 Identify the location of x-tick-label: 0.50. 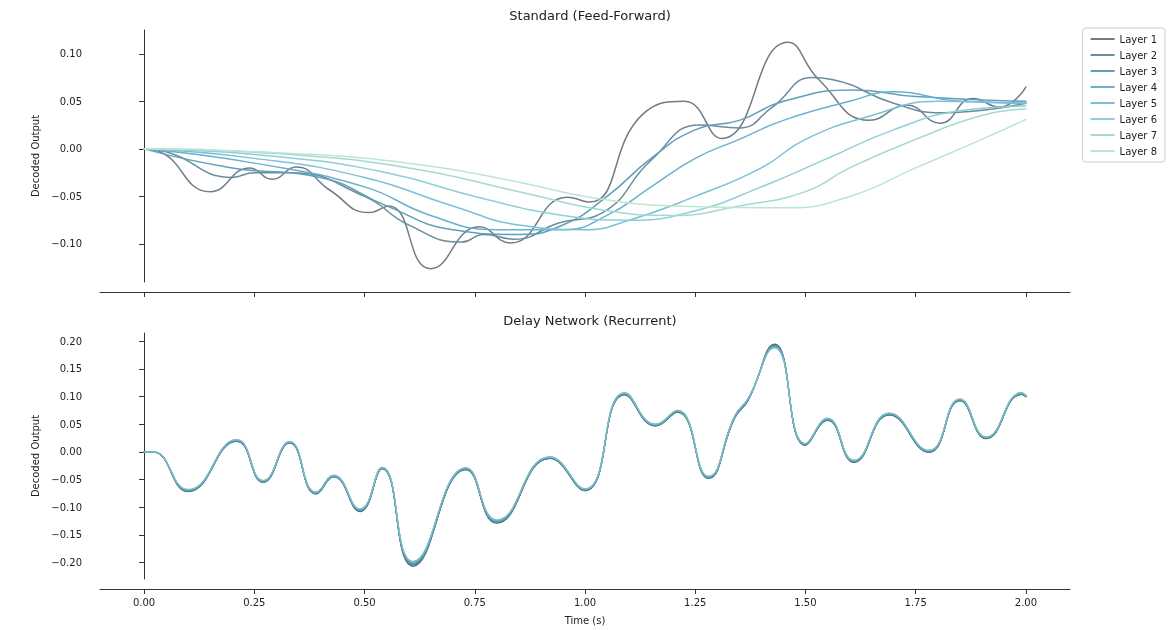
(364, 602).